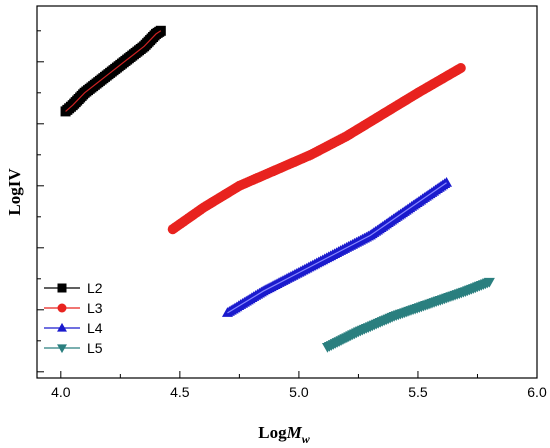  I want to click on series-l4, so click(337, 246).